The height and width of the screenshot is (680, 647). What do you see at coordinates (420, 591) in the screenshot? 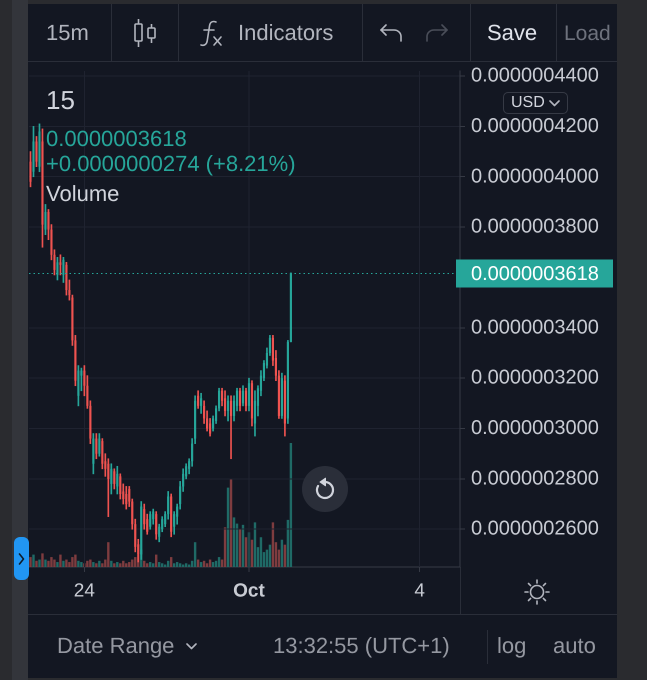
I see `x-tick-label: 4` at bounding box center [420, 591].